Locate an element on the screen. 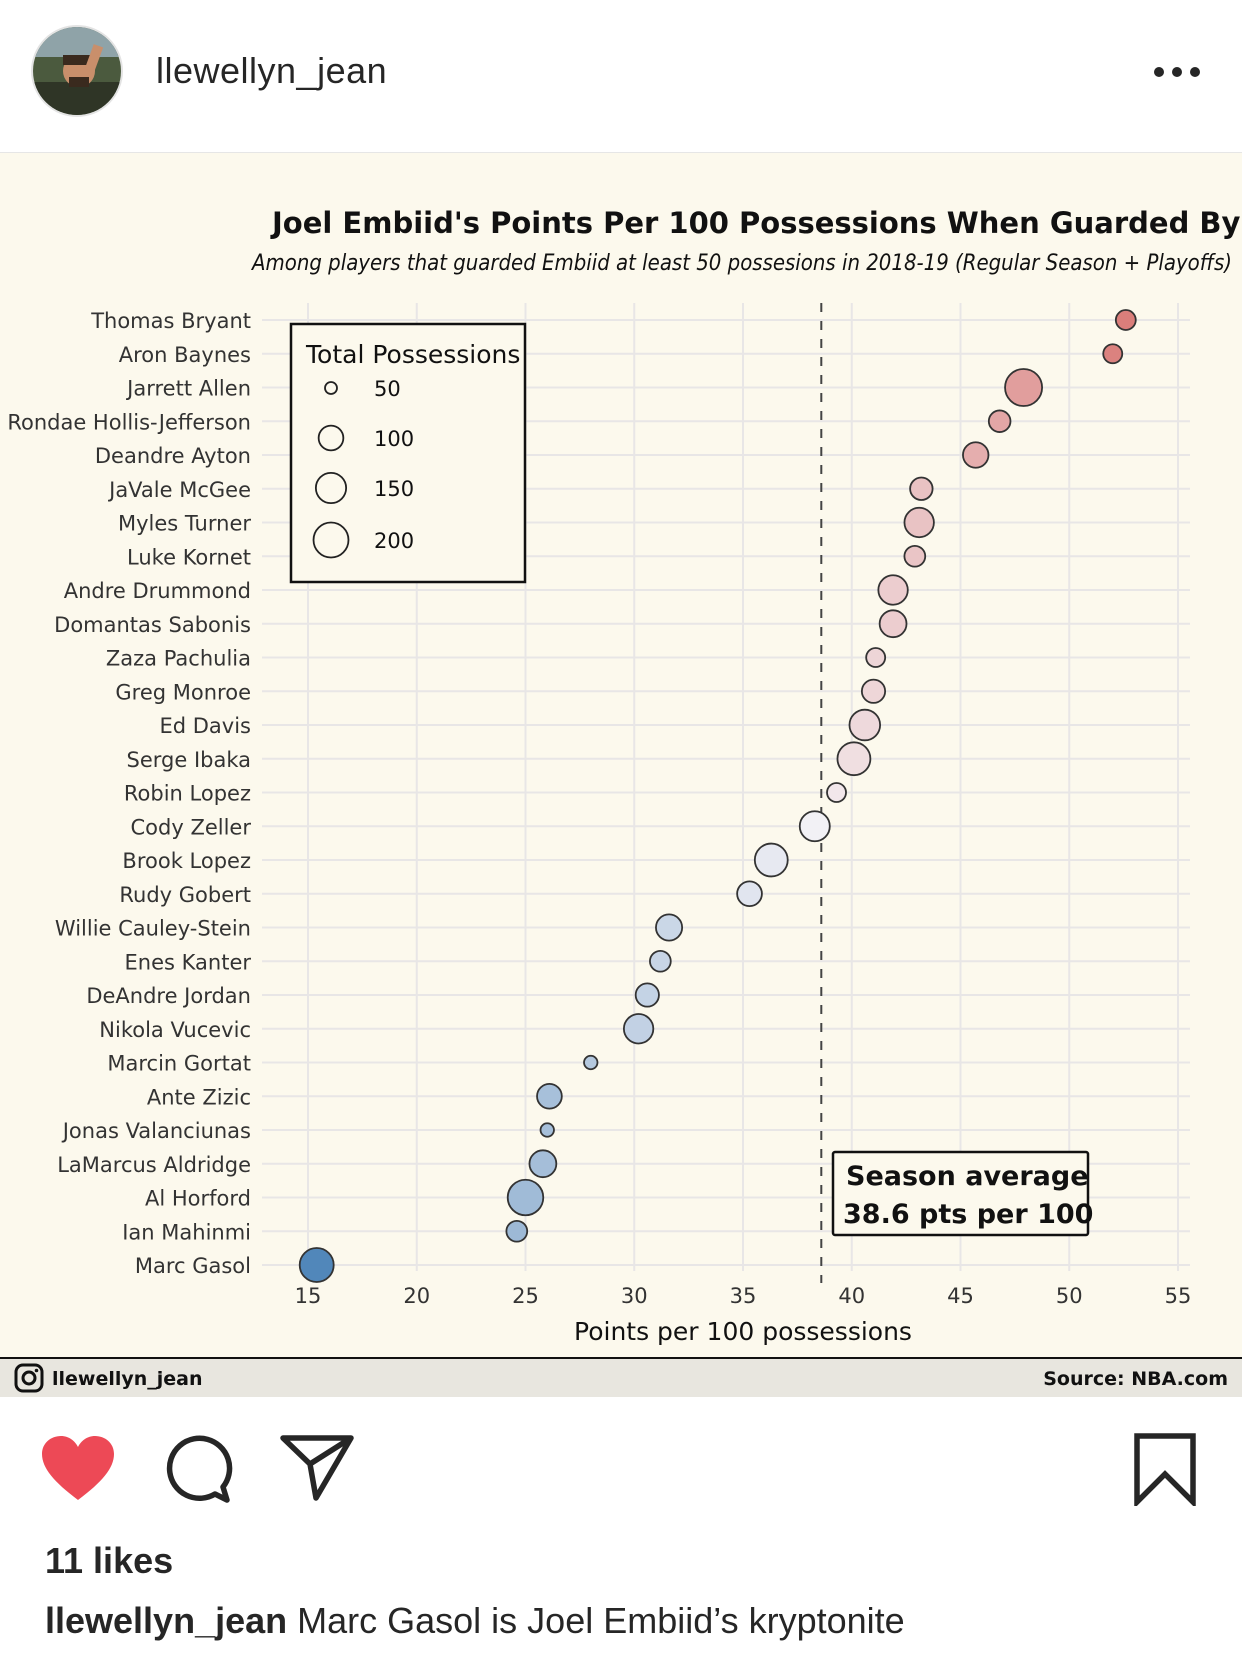 The image size is (1242, 1667). heart-icon is located at coordinates (78, 1468).